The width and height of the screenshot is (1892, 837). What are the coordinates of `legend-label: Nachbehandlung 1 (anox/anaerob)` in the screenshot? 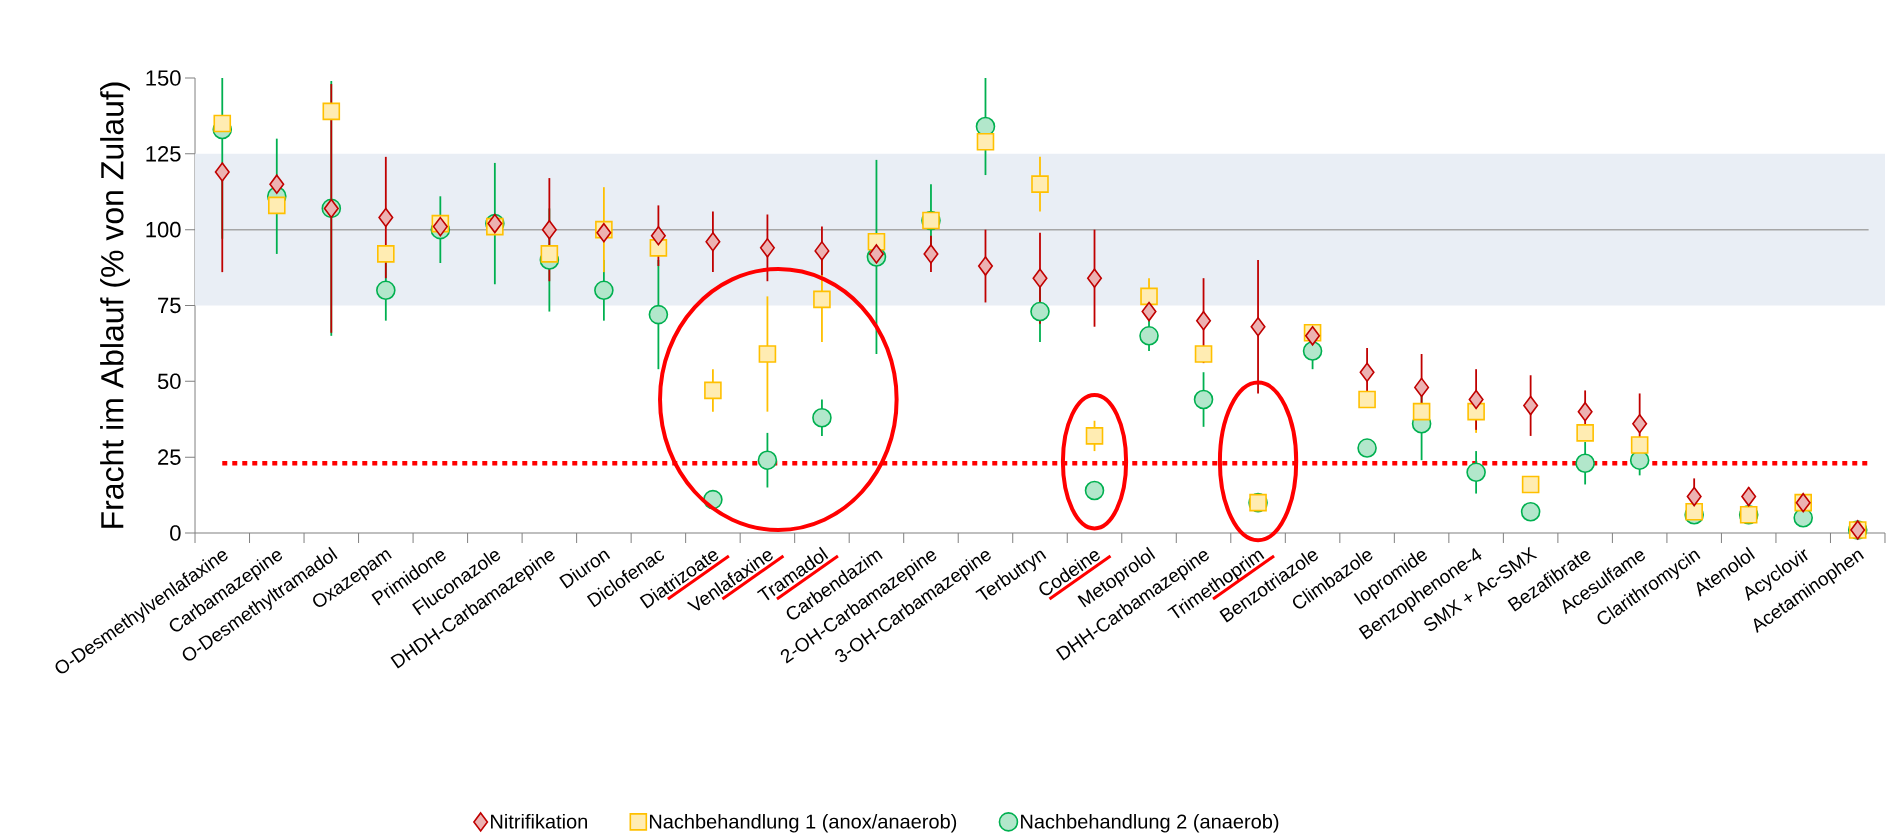 It's located at (803, 823).